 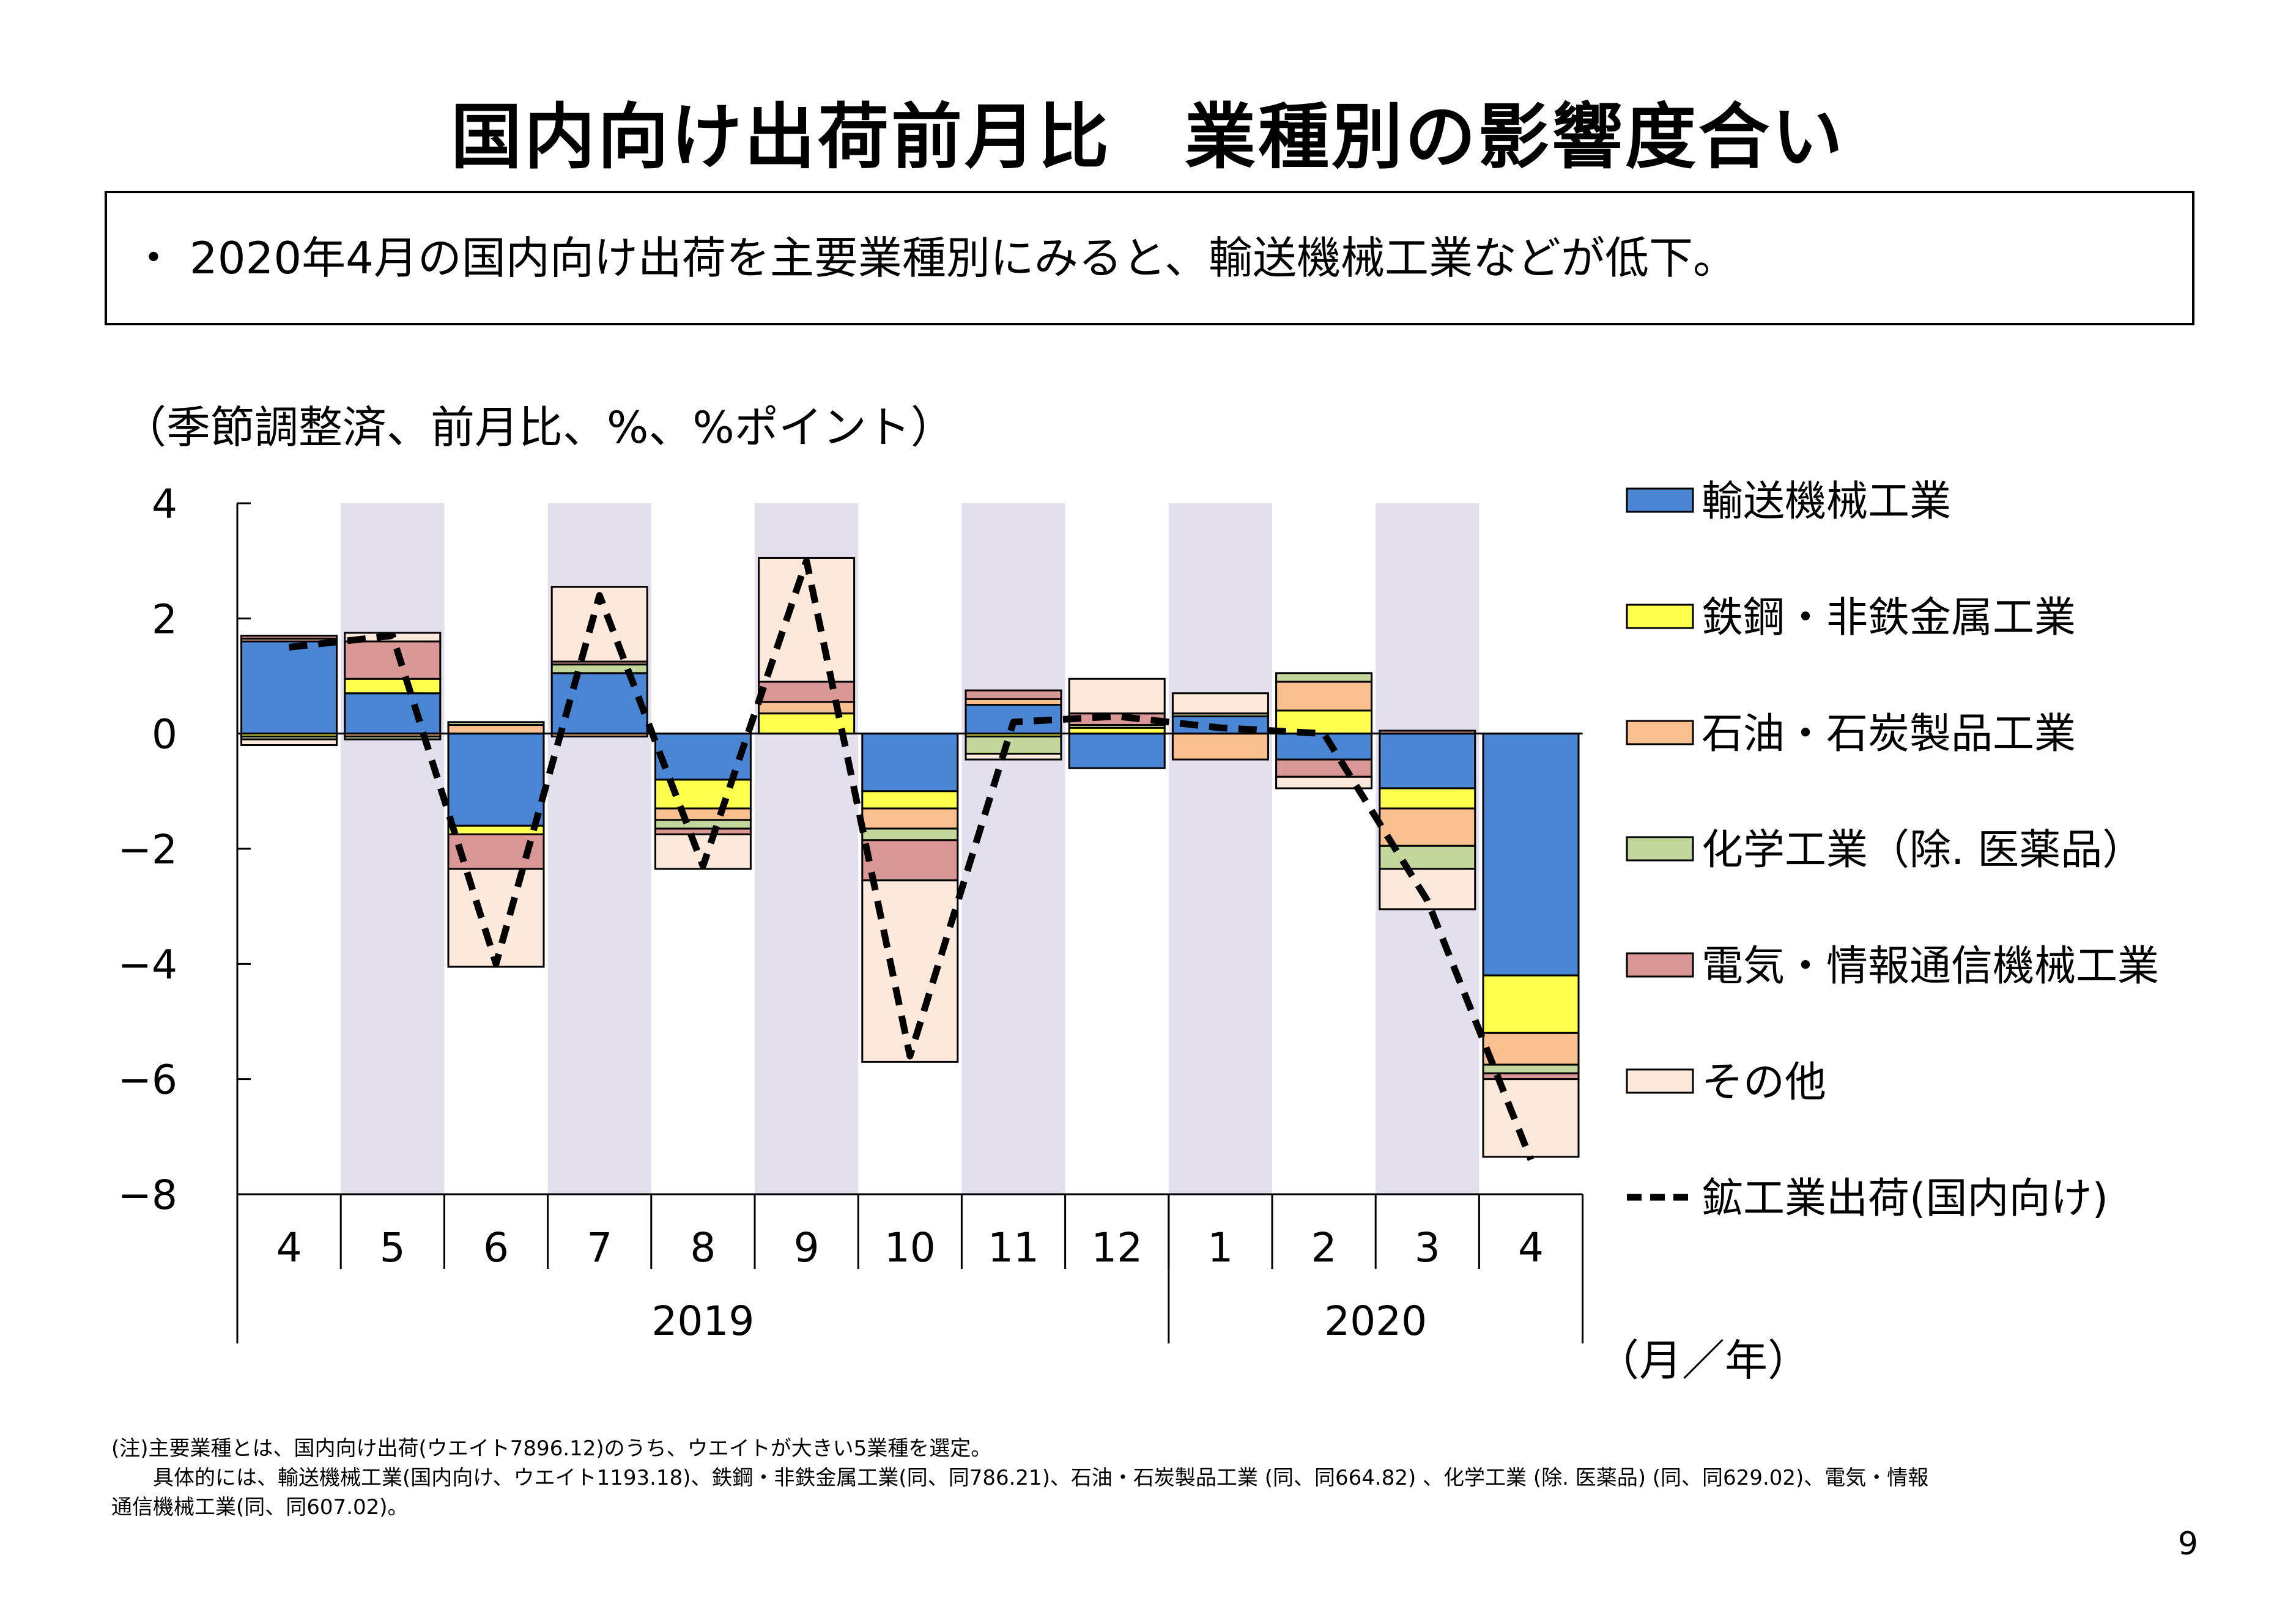 I want to click on page-title: 国内向け出荷前月比 業種別の影響度合い, so click(x=1148, y=137).